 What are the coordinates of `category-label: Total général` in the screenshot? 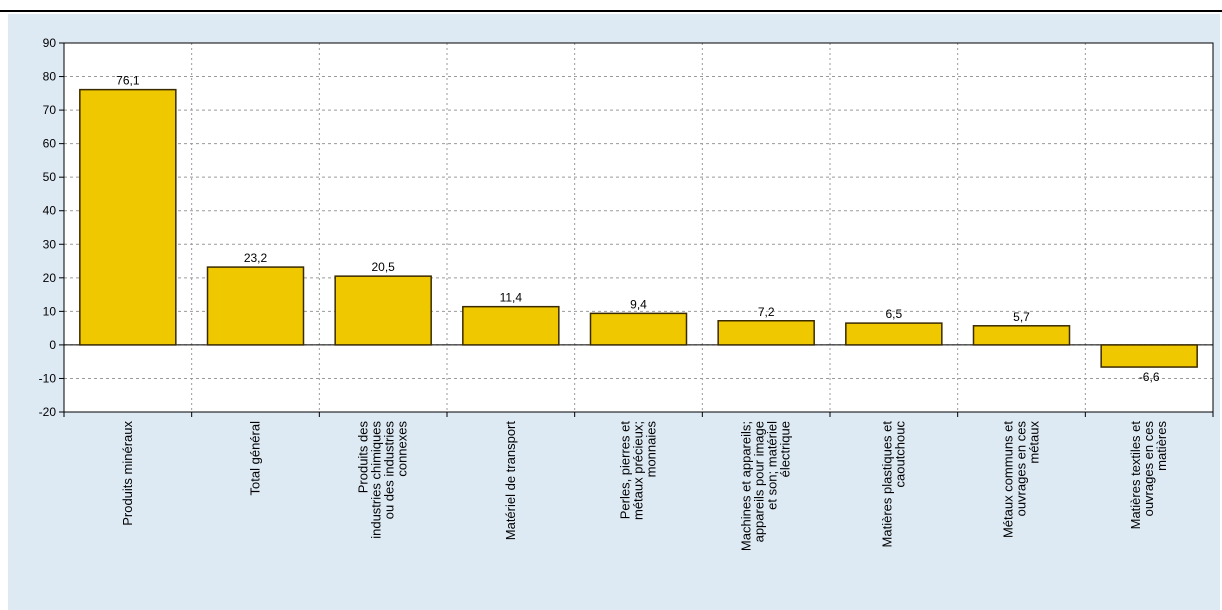 It's located at (255, 458).